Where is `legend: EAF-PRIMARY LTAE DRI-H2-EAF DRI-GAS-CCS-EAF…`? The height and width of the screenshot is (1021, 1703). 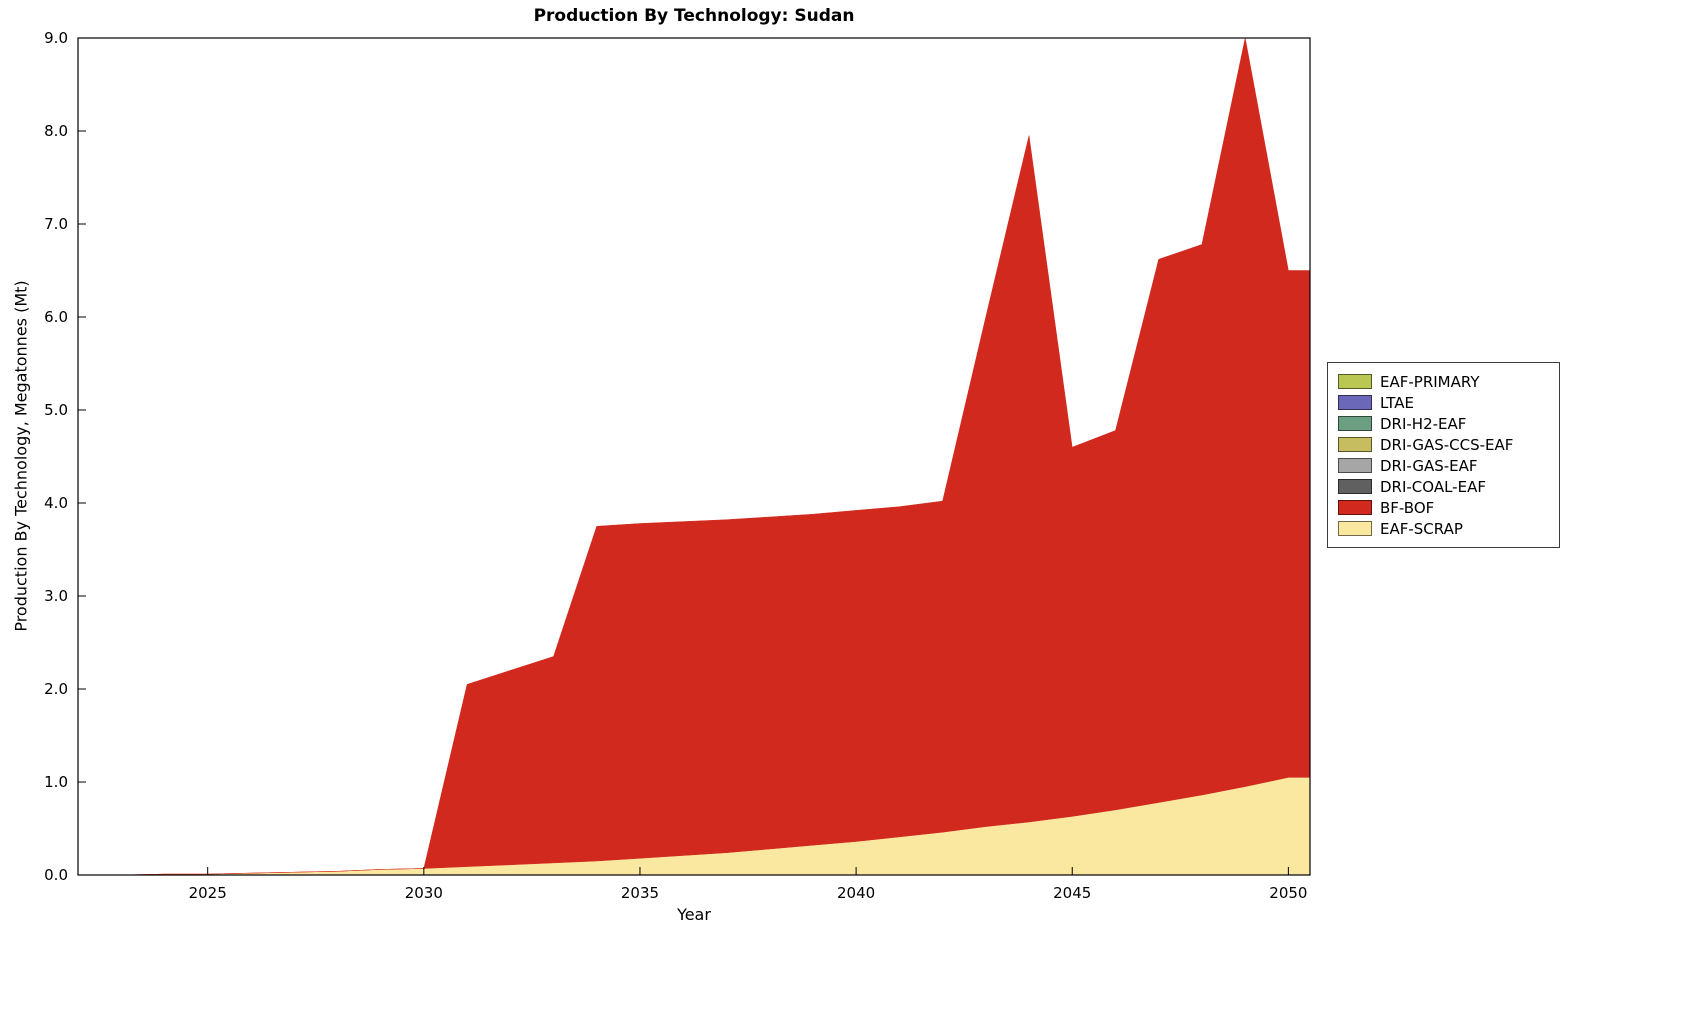 legend: EAF-PRIMARY LTAE DRI-H2-EAF DRI-GAS-CCS-EAF… is located at coordinates (1443, 455).